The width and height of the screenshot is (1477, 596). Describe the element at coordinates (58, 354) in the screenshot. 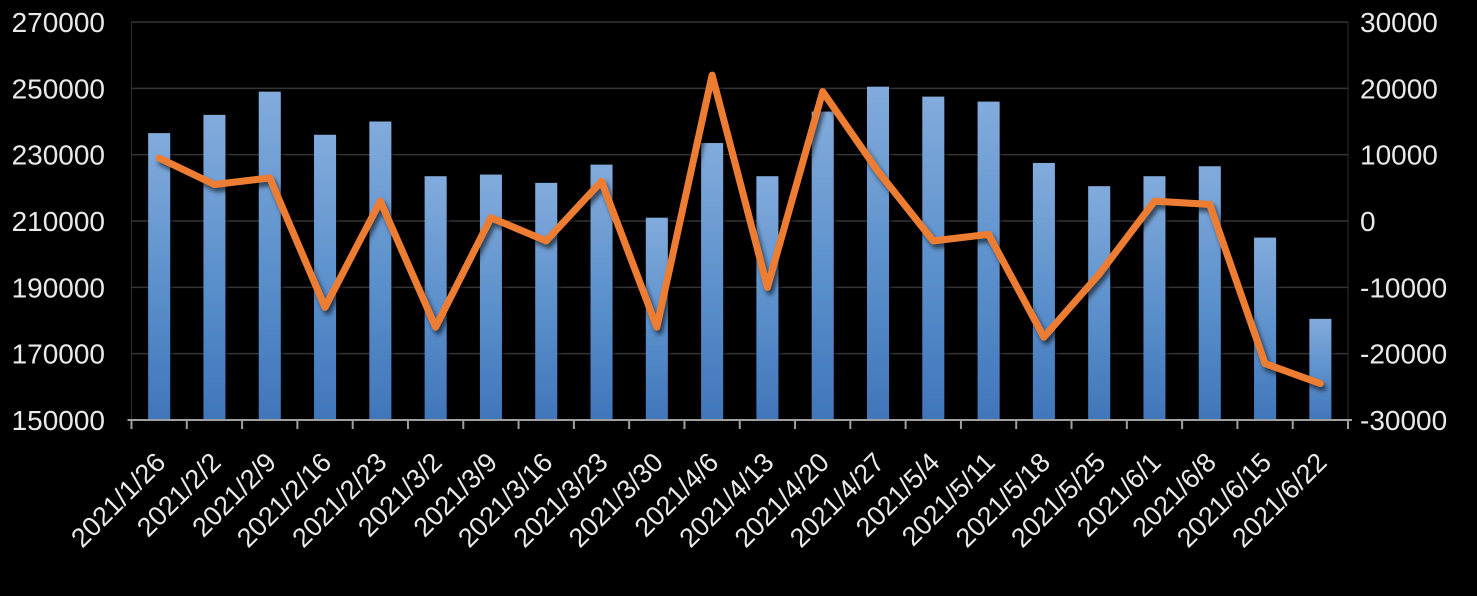

I see `left-axis-label: 170000` at that location.